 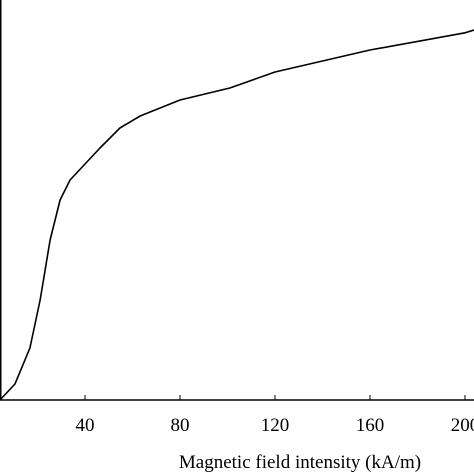 I want to click on x-tick-label: 40, so click(x=85, y=425).